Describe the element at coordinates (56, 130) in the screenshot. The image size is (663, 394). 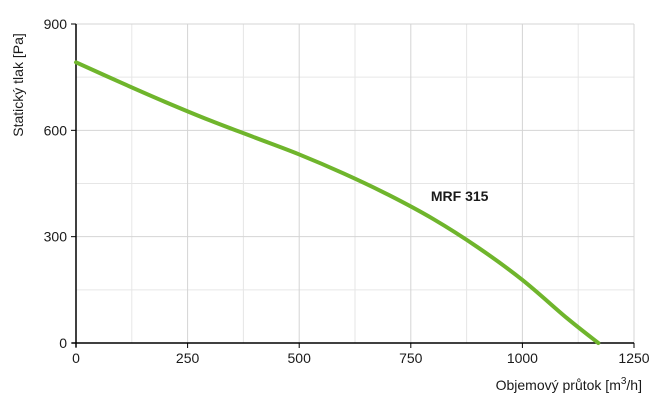
I see `y-tick-label: 600` at that location.